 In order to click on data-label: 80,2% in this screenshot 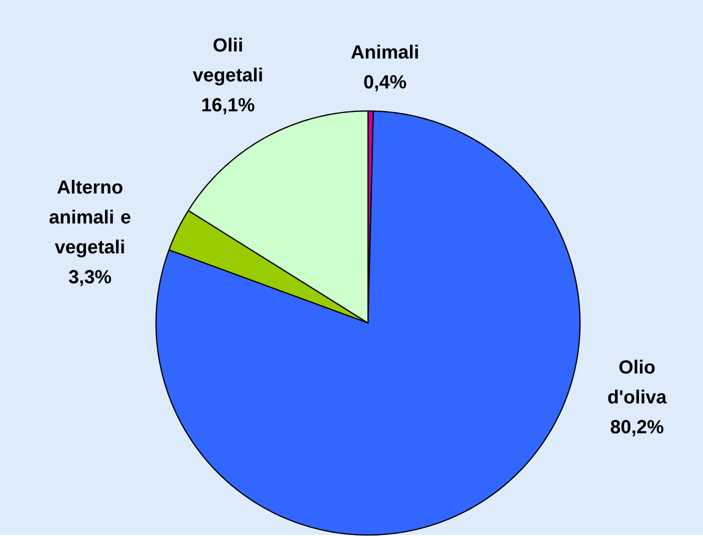, I will do `click(637, 428)`.